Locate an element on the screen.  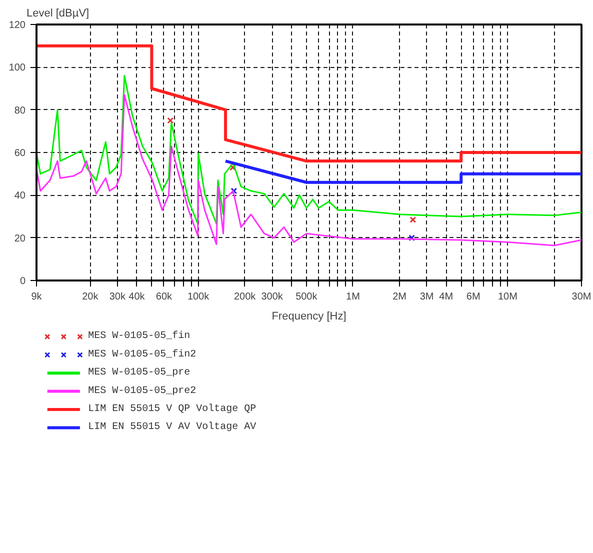
x-tick-label: 9k is located at coordinates (37, 297).